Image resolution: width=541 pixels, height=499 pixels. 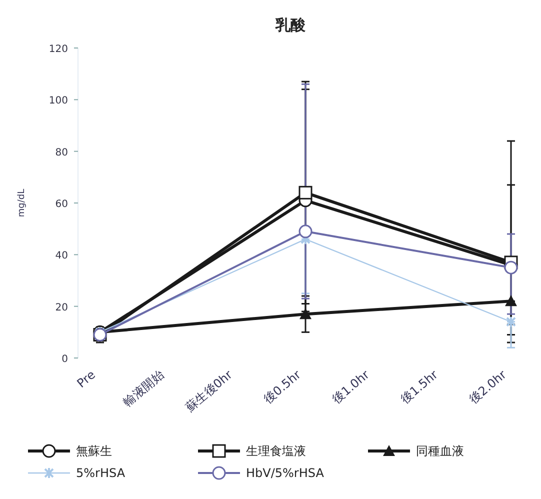 I want to click on x-tick-label: 輸液開始, so click(x=143, y=389).